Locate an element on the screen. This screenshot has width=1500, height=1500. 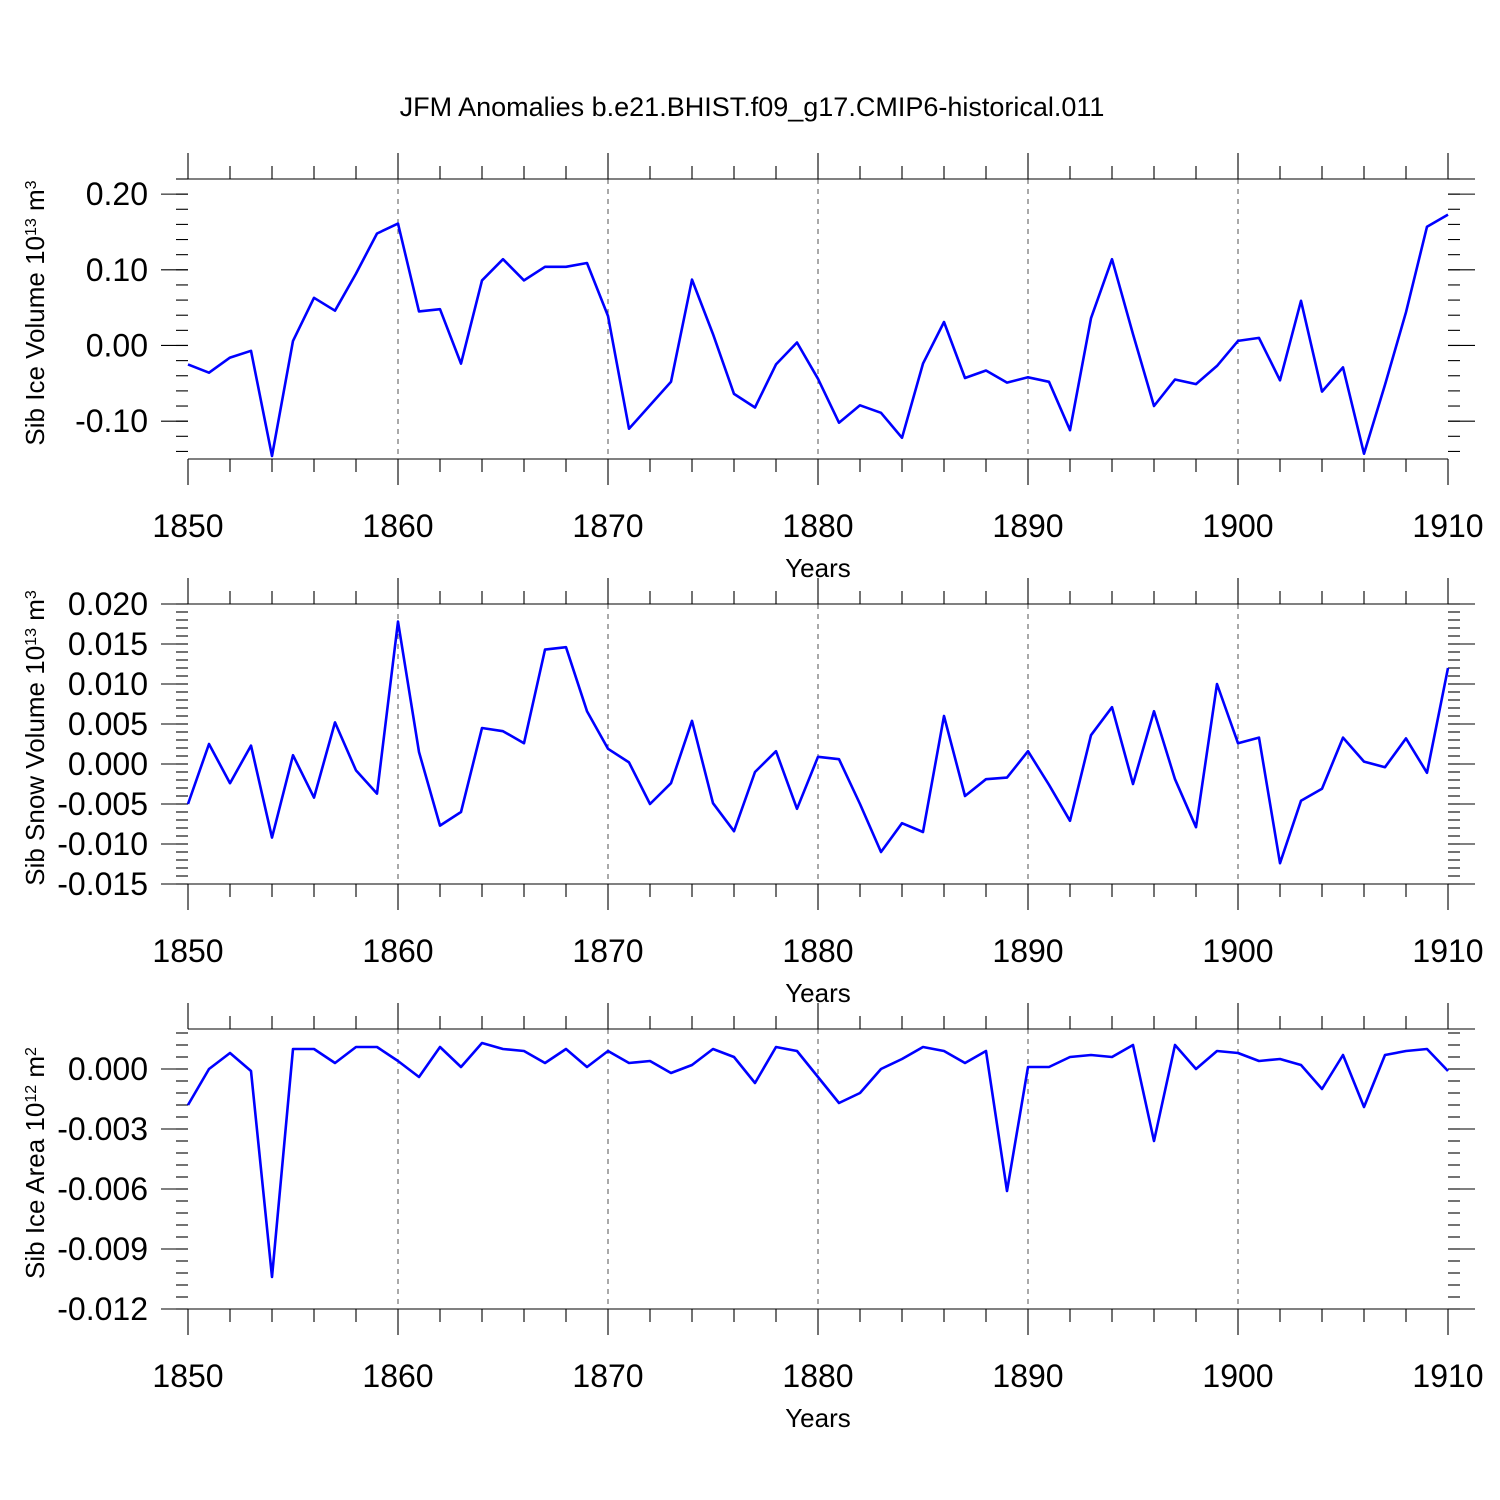
series-line-ice-area is located at coordinates (817, 1160).